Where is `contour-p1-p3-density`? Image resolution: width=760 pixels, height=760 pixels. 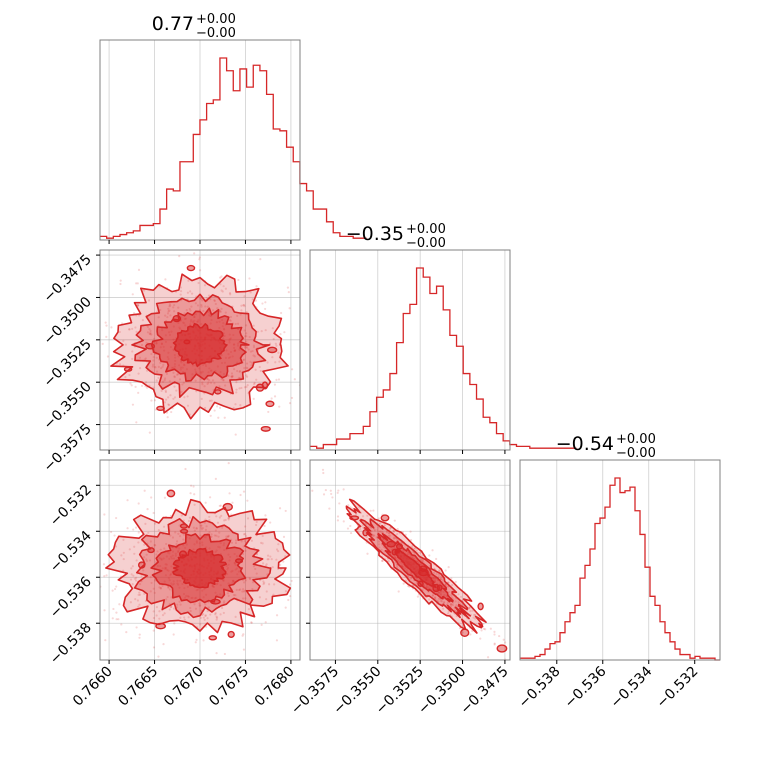
contour-p1-p3-density is located at coordinates (196, 560).